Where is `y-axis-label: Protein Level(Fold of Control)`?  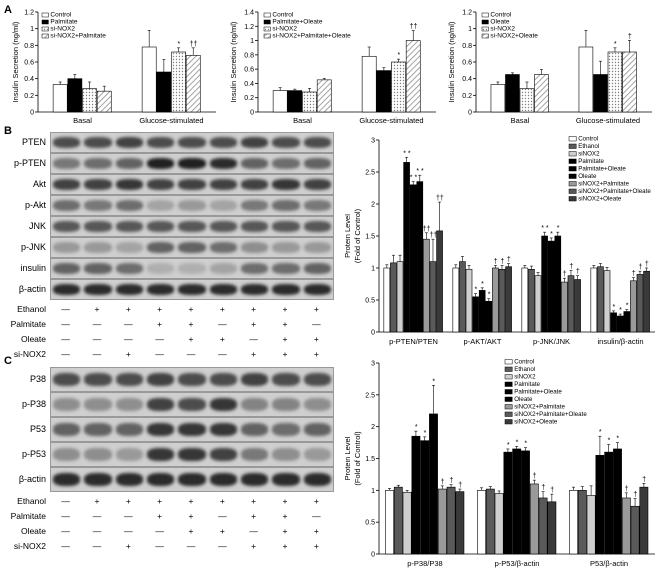
y-axis-label: Protein Level(Fold of Control) is located at coordinates (353, 235).